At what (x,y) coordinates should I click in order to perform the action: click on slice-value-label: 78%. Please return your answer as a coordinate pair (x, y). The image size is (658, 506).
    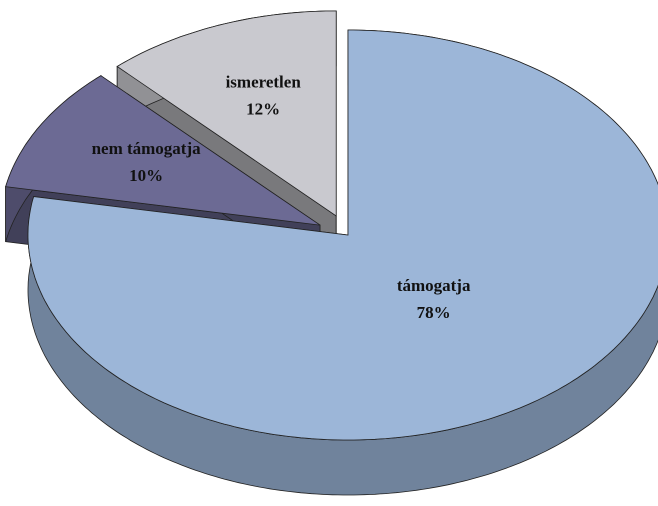
    Looking at the image, I should click on (434, 312).